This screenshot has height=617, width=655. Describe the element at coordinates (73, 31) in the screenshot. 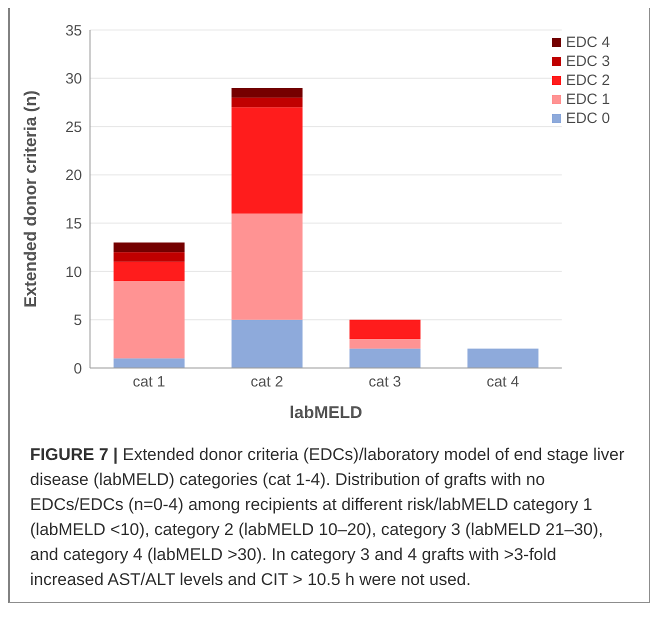

I see `y-tick-label: 35` at that location.